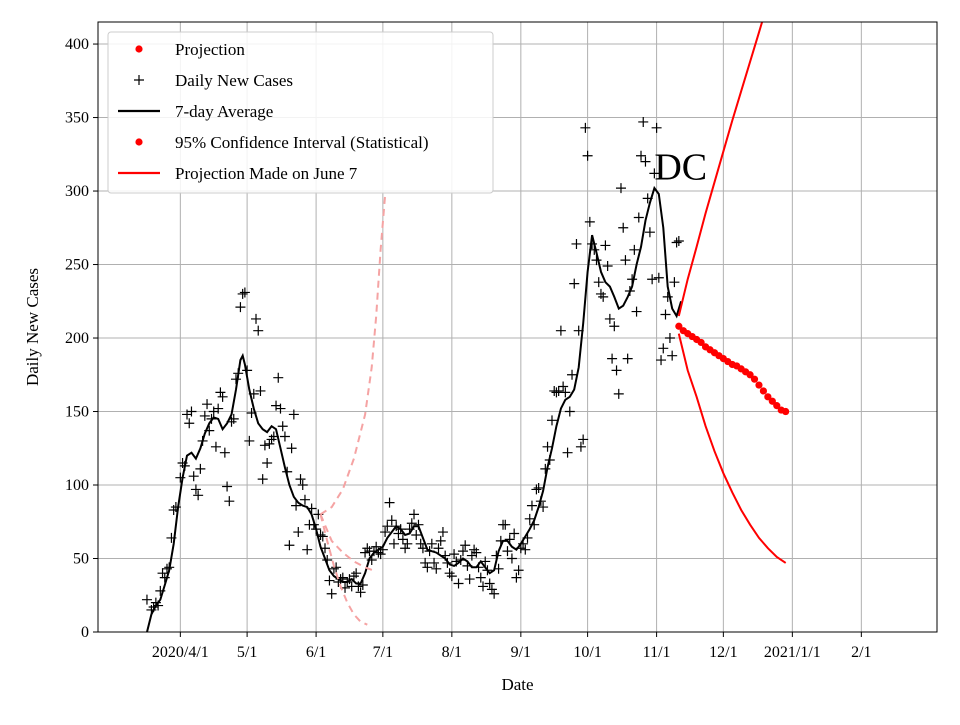  Describe the element at coordinates (234, 80) in the screenshot. I see `legend-label: Daily New Cases` at that location.